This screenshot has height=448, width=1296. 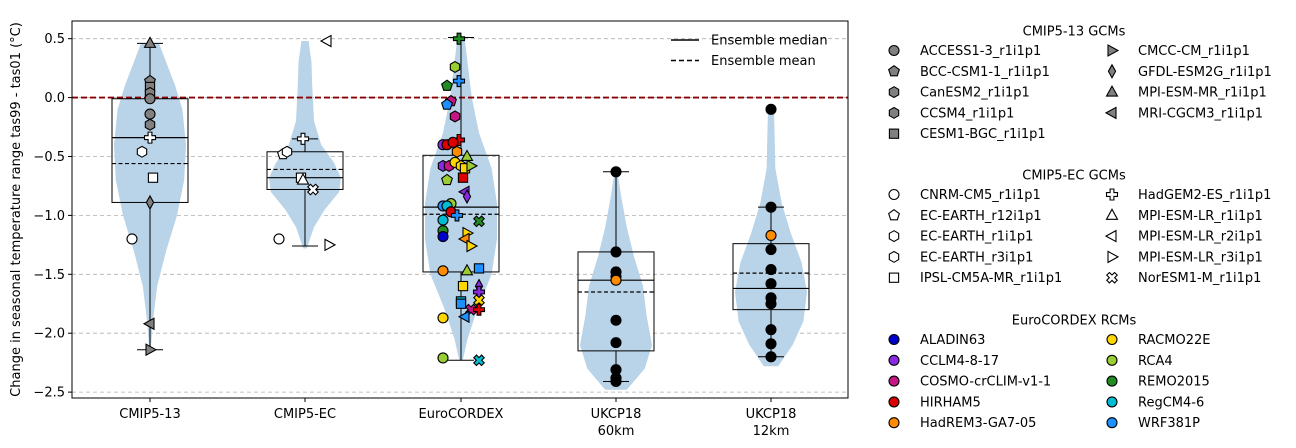 I want to click on legend-item-label: BCC-CSM1-1_r1i1p1, so click(x=985, y=72).